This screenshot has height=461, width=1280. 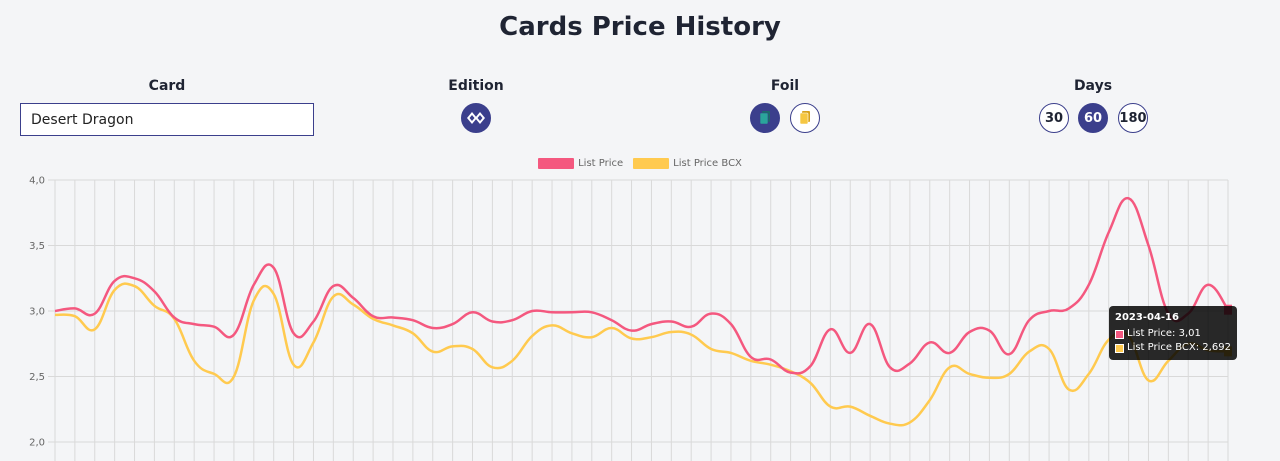 I want to click on chart-legend: List Price List Price BCX, so click(x=640, y=163).